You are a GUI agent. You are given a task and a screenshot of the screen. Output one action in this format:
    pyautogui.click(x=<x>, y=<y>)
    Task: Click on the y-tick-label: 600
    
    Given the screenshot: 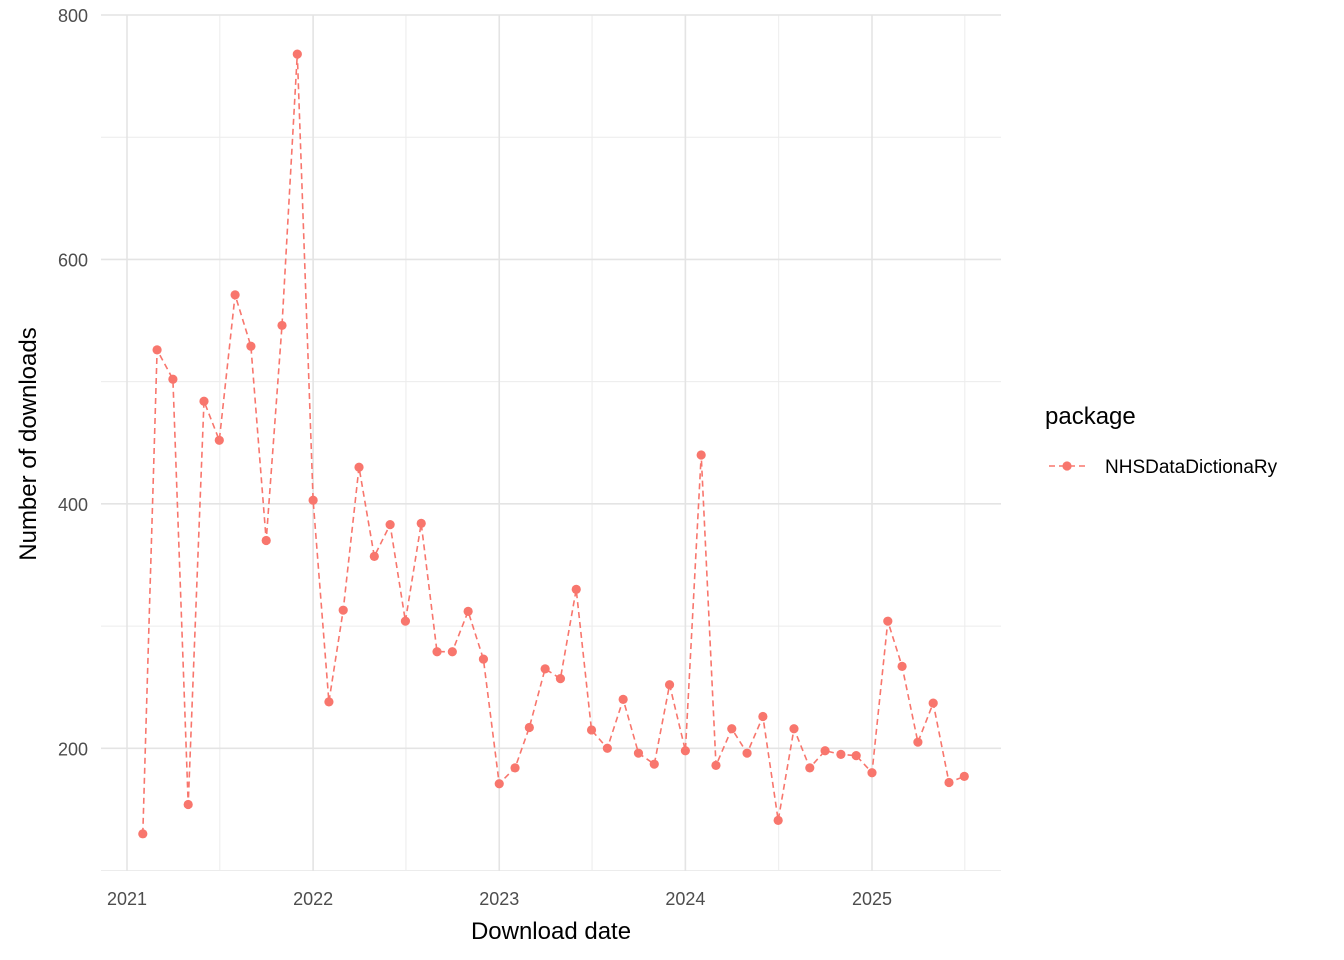 What is the action you would take?
    pyautogui.click(x=73, y=260)
    